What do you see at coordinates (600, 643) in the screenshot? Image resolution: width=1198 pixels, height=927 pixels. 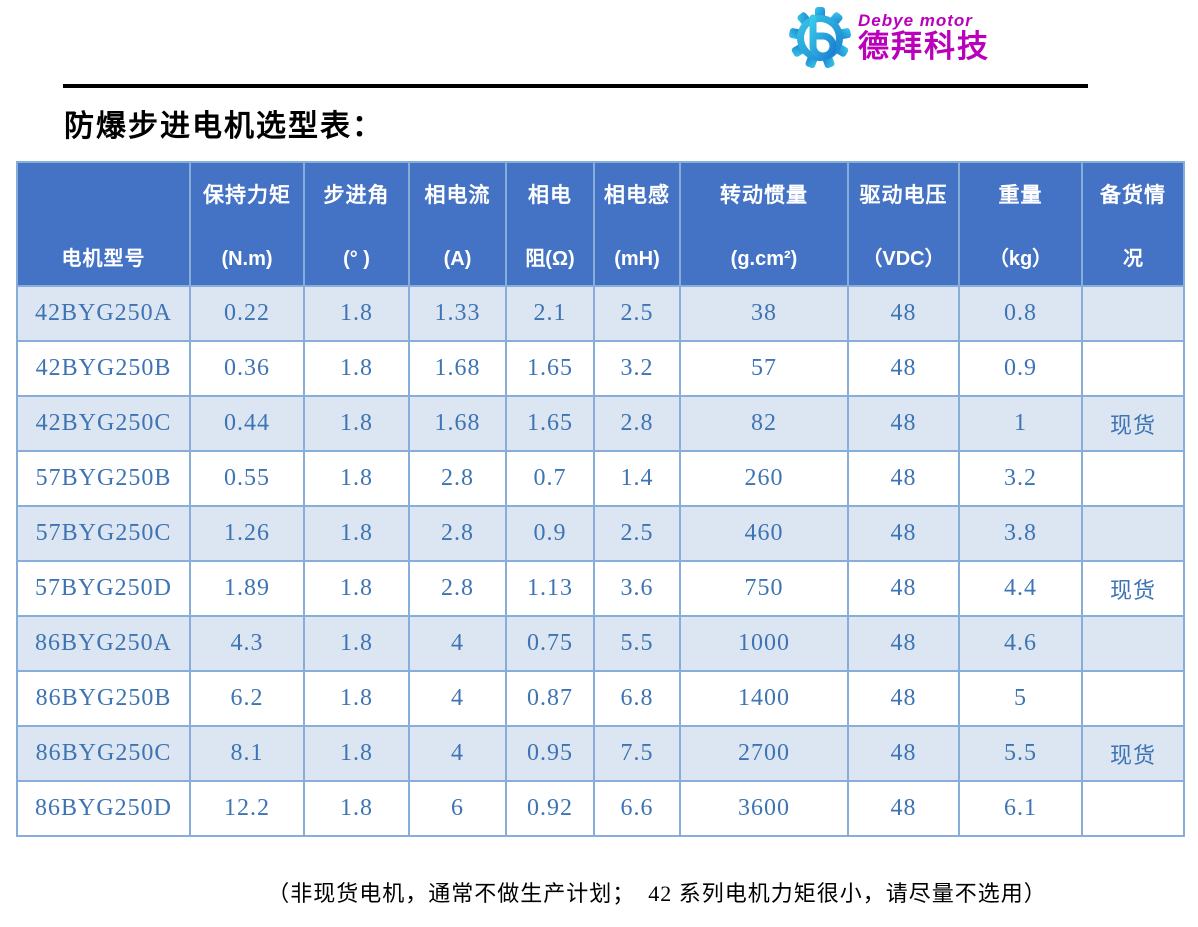 I see `table-row: 86BYG250A 4.3 1.8 4 0.75 5.5 1000 48 4.6` at bounding box center [600, 643].